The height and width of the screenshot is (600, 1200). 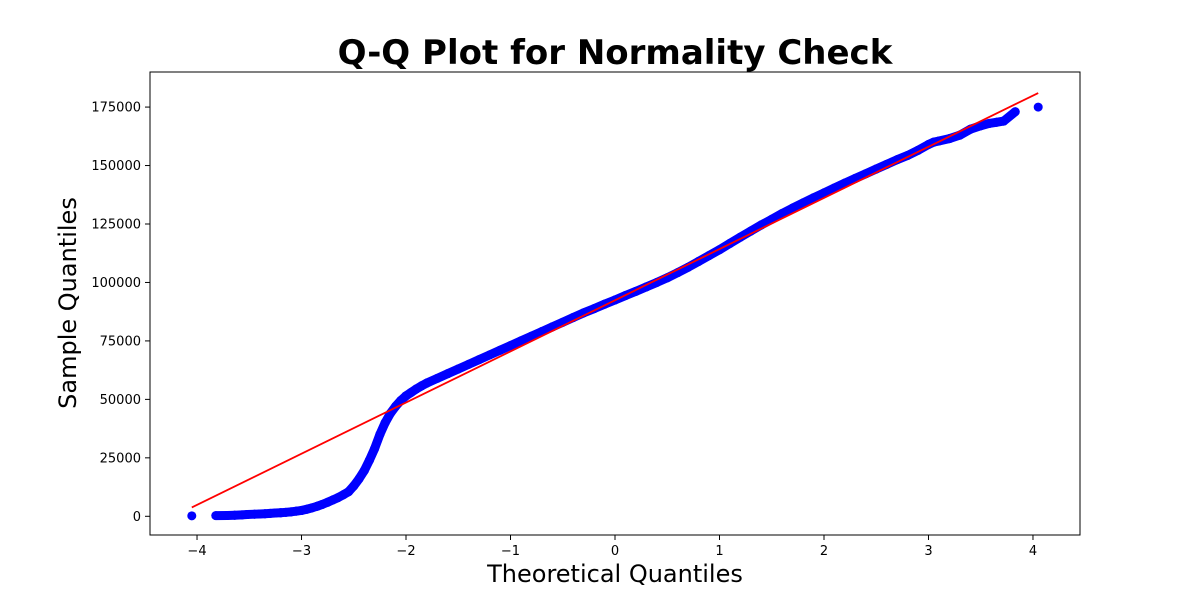 I want to click on x-tick-label: −2, so click(x=405, y=551).